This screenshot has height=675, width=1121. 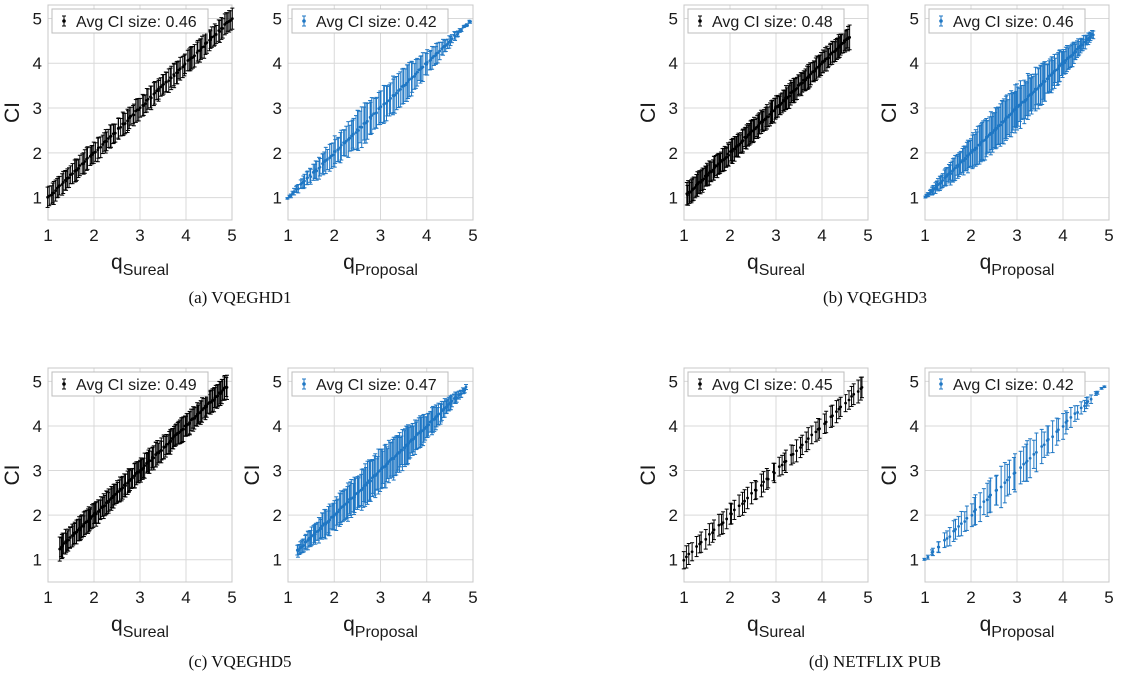 I want to click on x-tick-label: 5, so click(x=867, y=597).